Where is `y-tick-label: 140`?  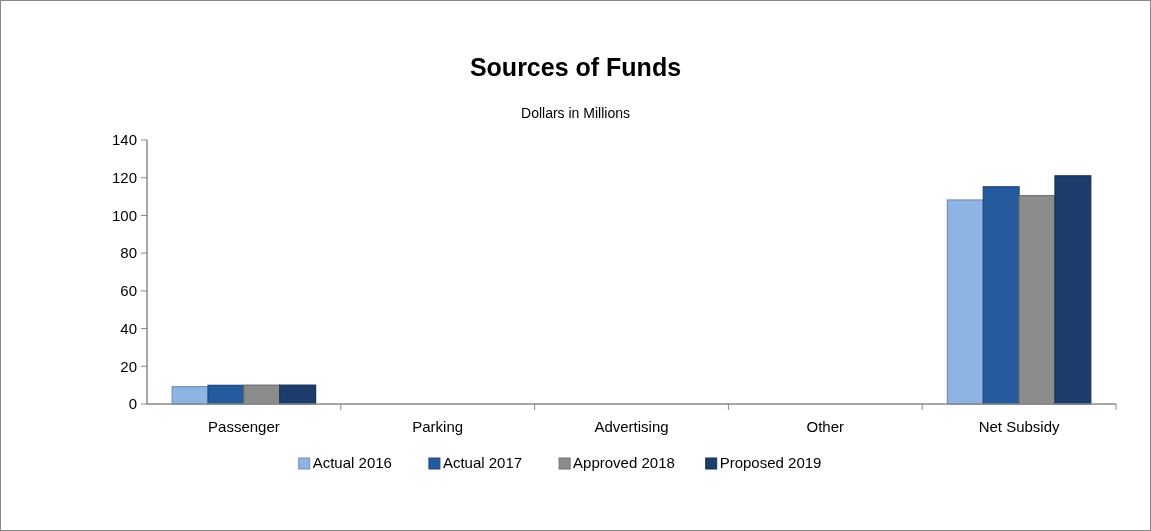 y-tick-label: 140 is located at coordinates (124, 140).